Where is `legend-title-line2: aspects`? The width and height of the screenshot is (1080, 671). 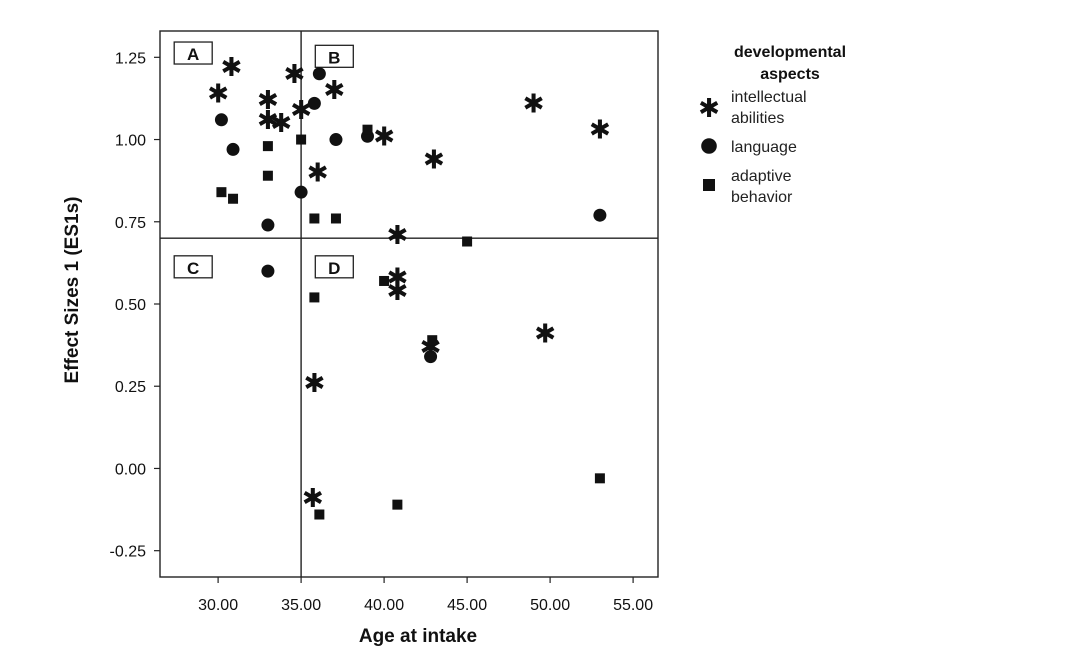 legend-title-line2: aspects is located at coordinates (790, 74).